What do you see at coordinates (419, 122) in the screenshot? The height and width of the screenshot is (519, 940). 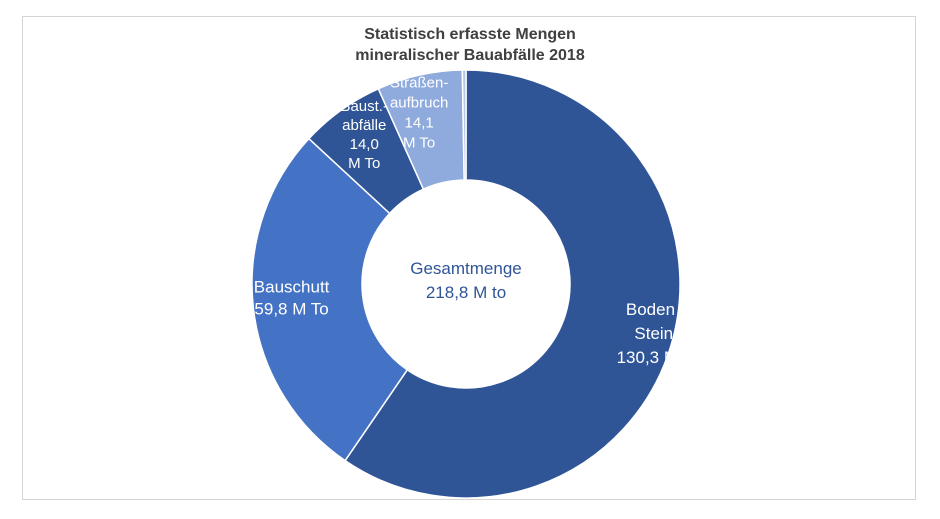 I see `slice-data-label: 14,1` at bounding box center [419, 122].